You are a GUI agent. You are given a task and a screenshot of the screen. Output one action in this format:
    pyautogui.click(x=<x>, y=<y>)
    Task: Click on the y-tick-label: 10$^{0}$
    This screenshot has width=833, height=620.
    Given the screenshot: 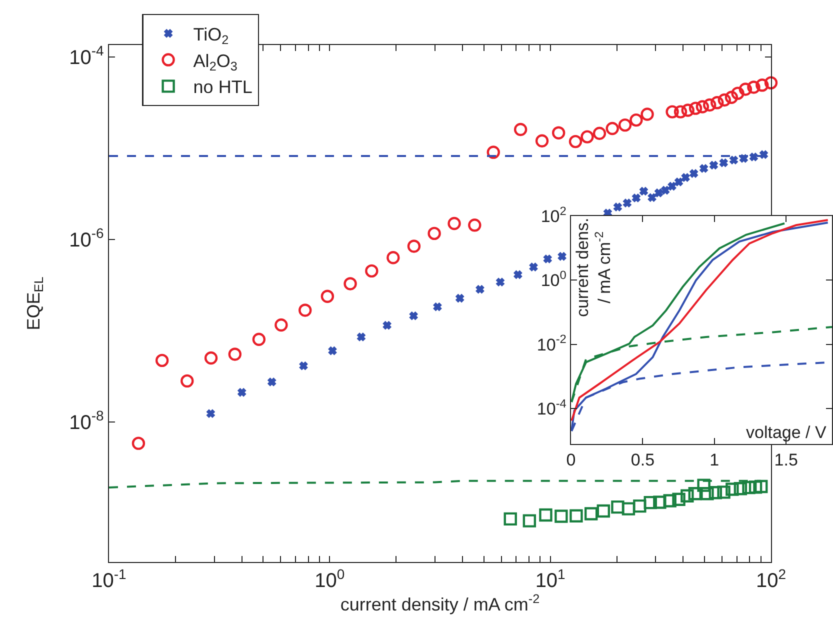 What is the action you would take?
    pyautogui.click(x=553, y=279)
    